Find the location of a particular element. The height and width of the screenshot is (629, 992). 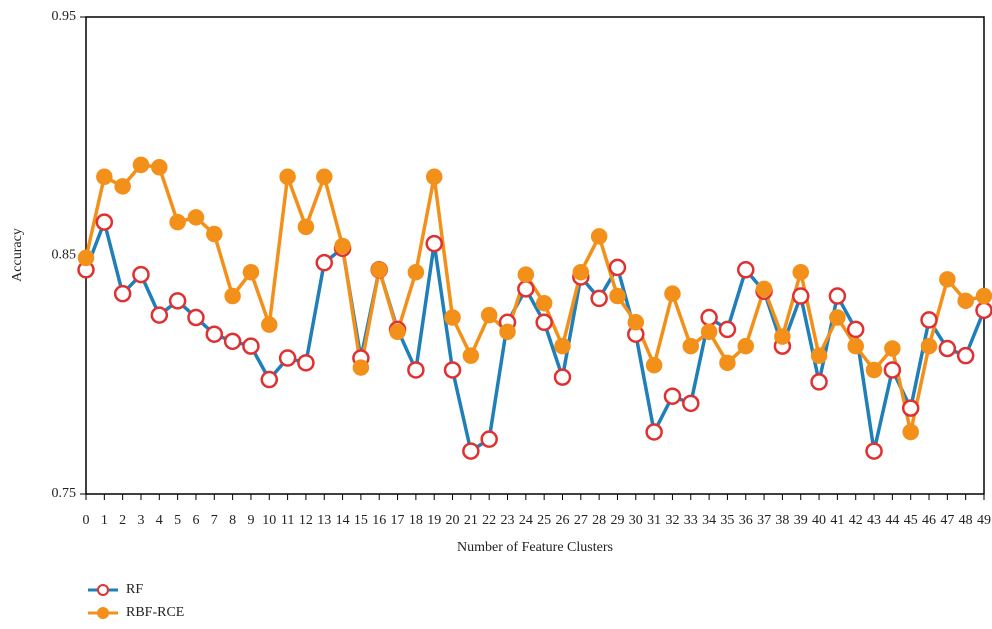

x-tick-label: 13 is located at coordinates (324, 520).